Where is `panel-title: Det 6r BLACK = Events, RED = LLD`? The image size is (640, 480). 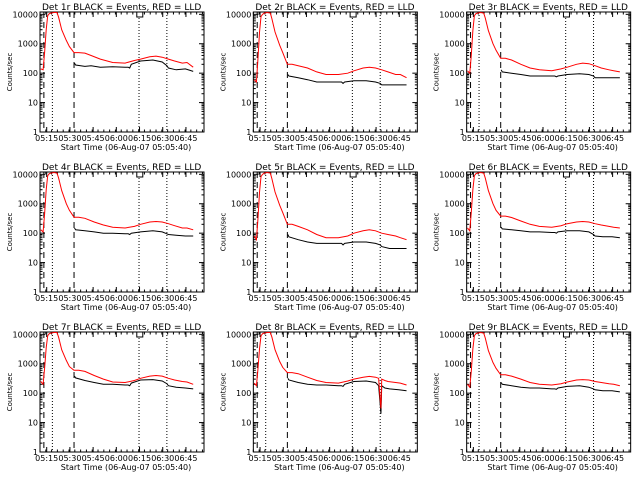
panel-title: Det 6r BLACK = Events, RED = LLD is located at coordinates (548, 168).